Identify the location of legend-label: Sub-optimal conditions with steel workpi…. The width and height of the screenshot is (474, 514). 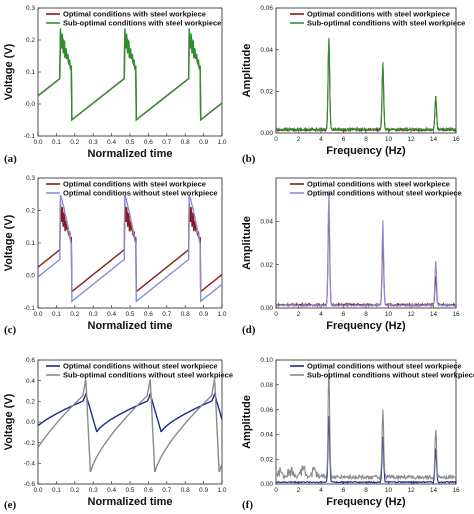
(142, 23).